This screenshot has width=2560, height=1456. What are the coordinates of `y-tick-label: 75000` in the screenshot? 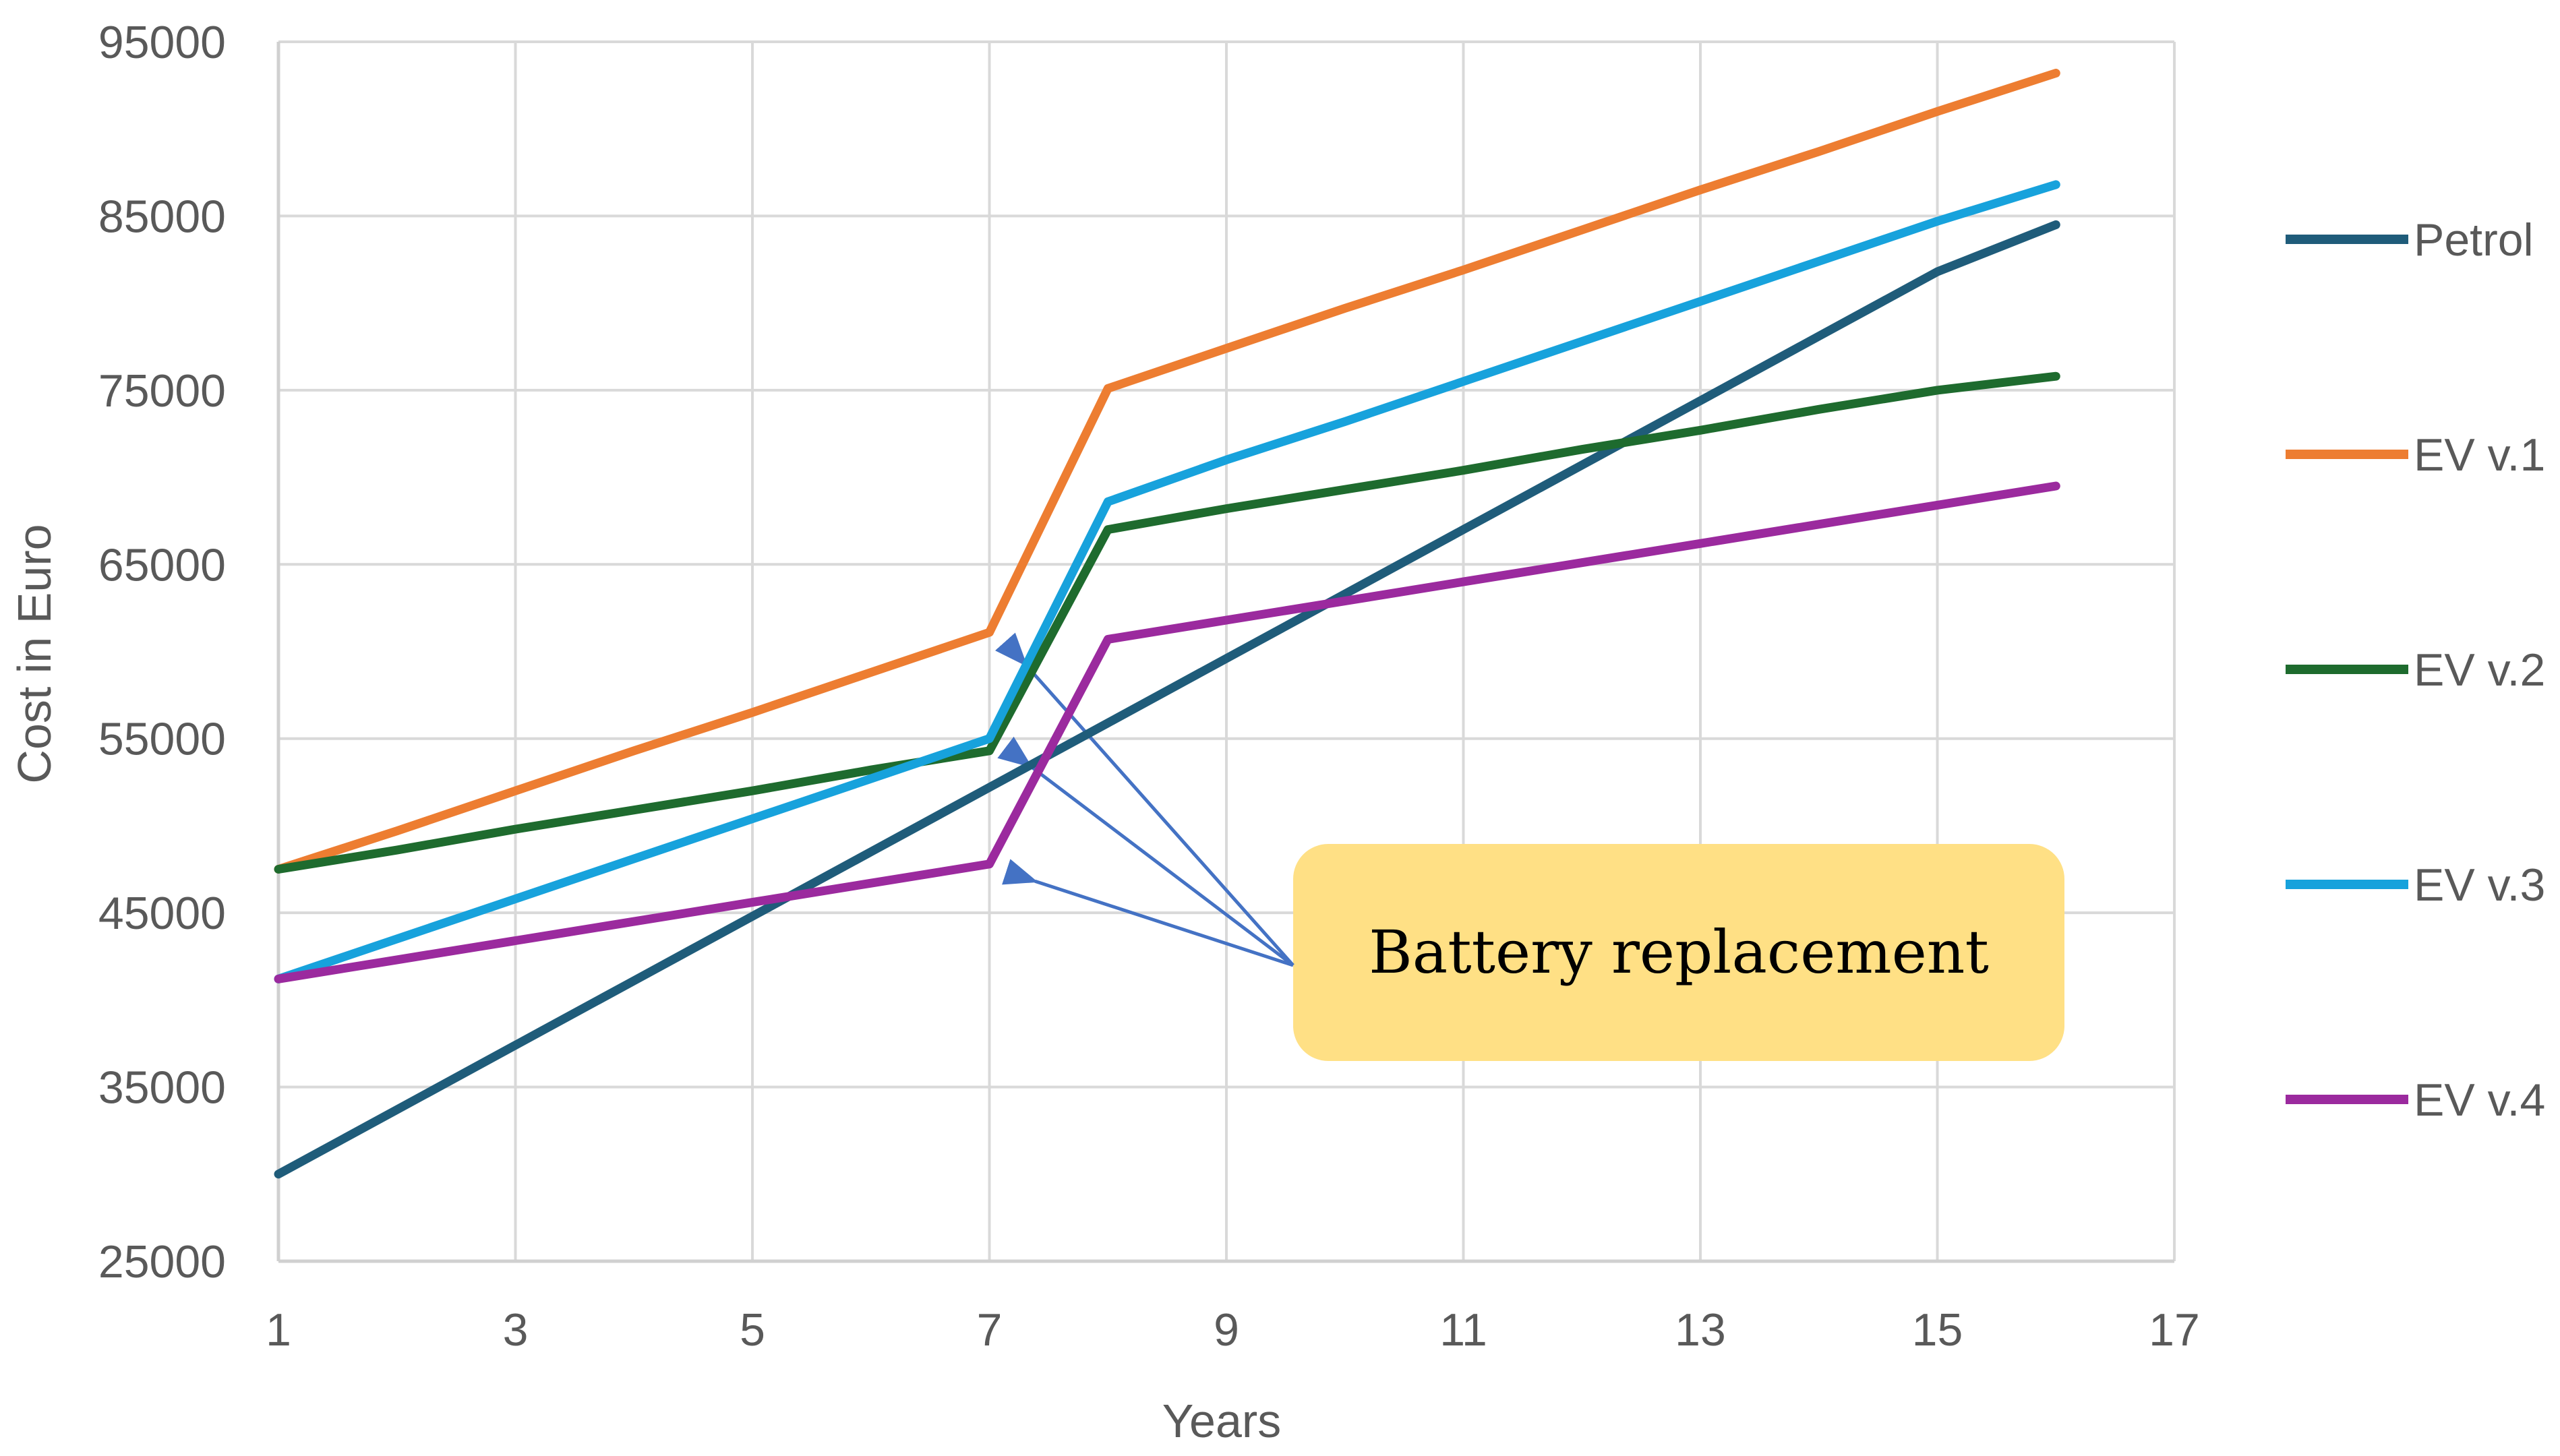 It's located at (162, 391).